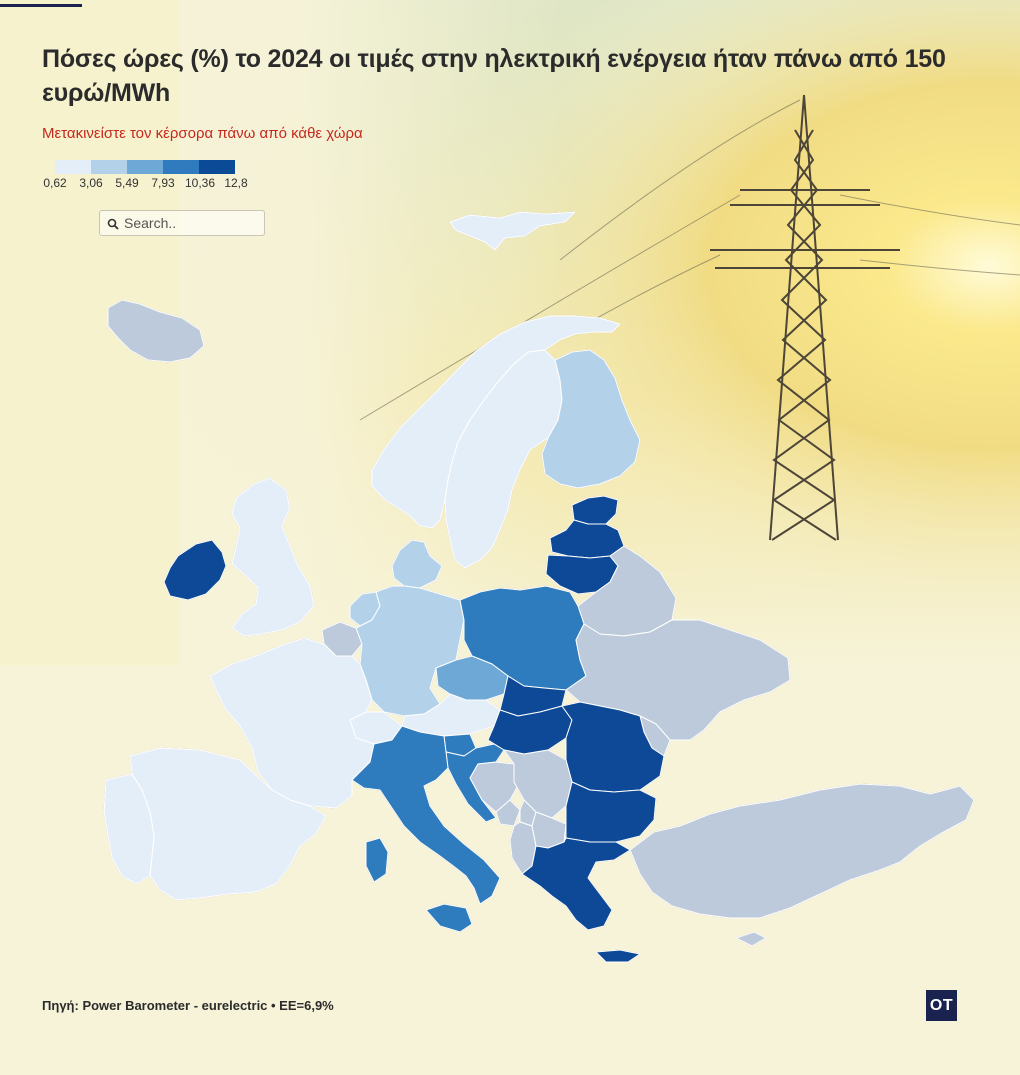  I want to click on country-iceland, so click(156, 331).